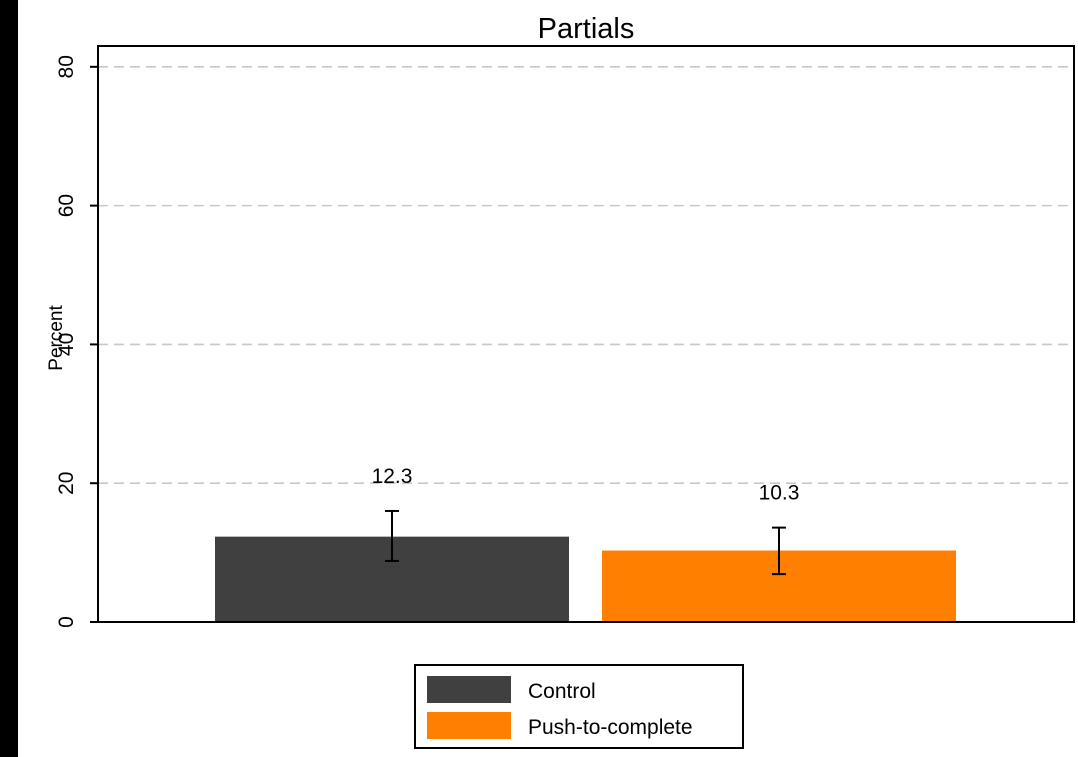 This screenshot has height=757, width=1078. What do you see at coordinates (469, 689) in the screenshot?
I see `legend-swatch-control` at bounding box center [469, 689].